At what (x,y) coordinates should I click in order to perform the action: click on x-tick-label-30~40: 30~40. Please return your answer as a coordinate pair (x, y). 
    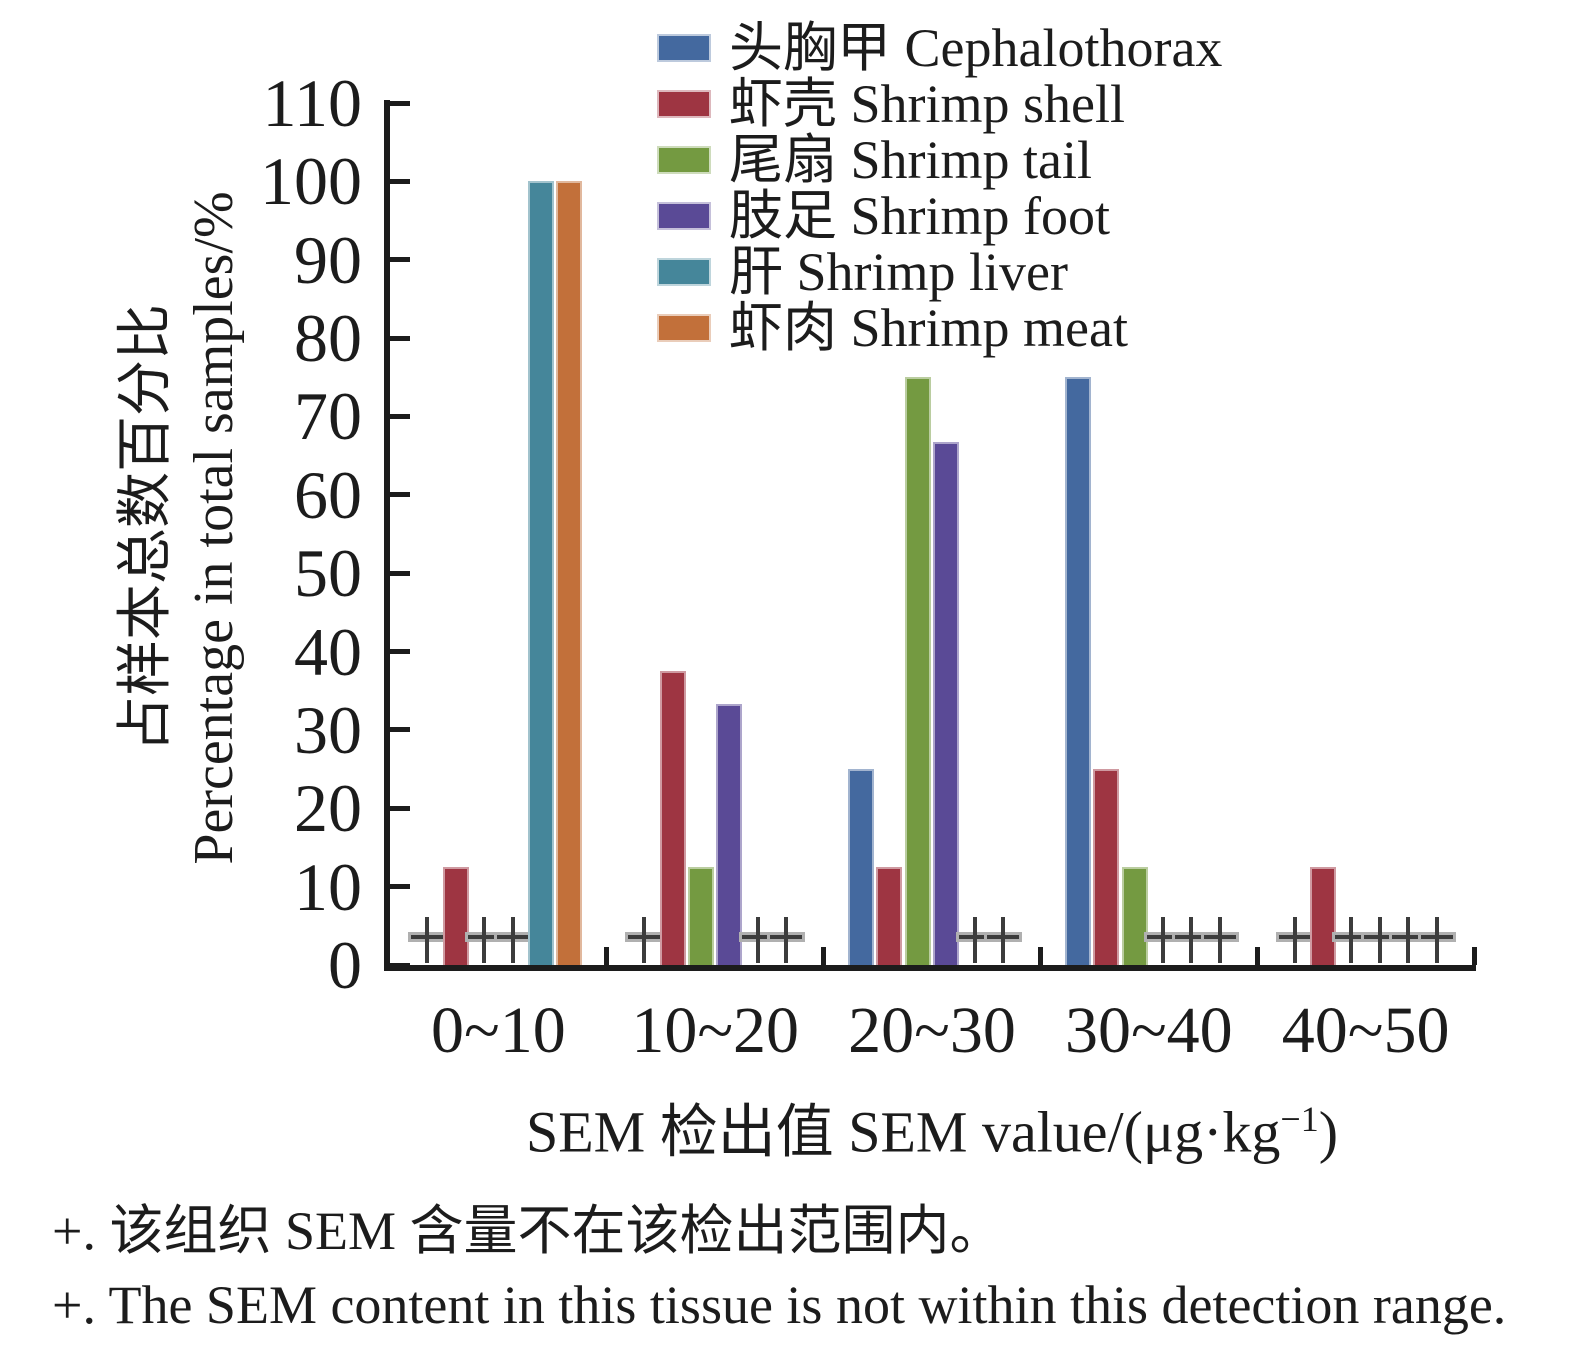
    Looking at the image, I should click on (1148, 1030).